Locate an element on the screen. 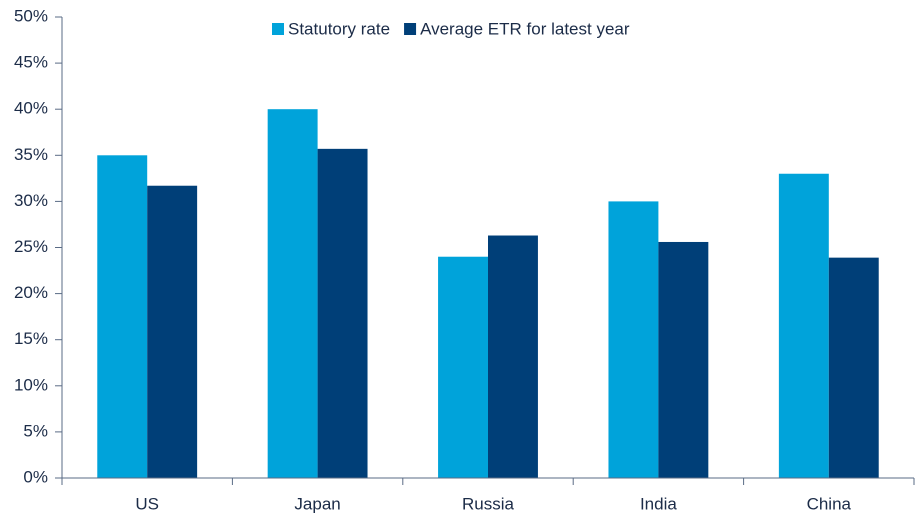 This screenshot has height=516, width=916. y-tick-label: 15% is located at coordinates (31, 338).